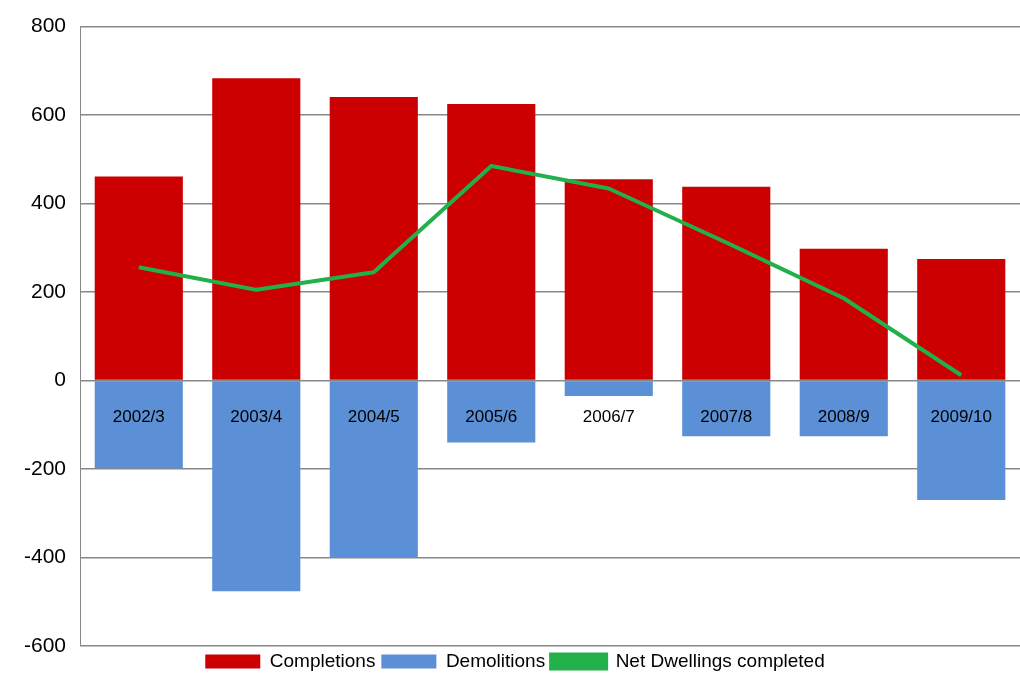 This screenshot has width=1020, height=681. Describe the element at coordinates (726, 417) in the screenshot. I see `x-tick-label: 2007/8` at that location.